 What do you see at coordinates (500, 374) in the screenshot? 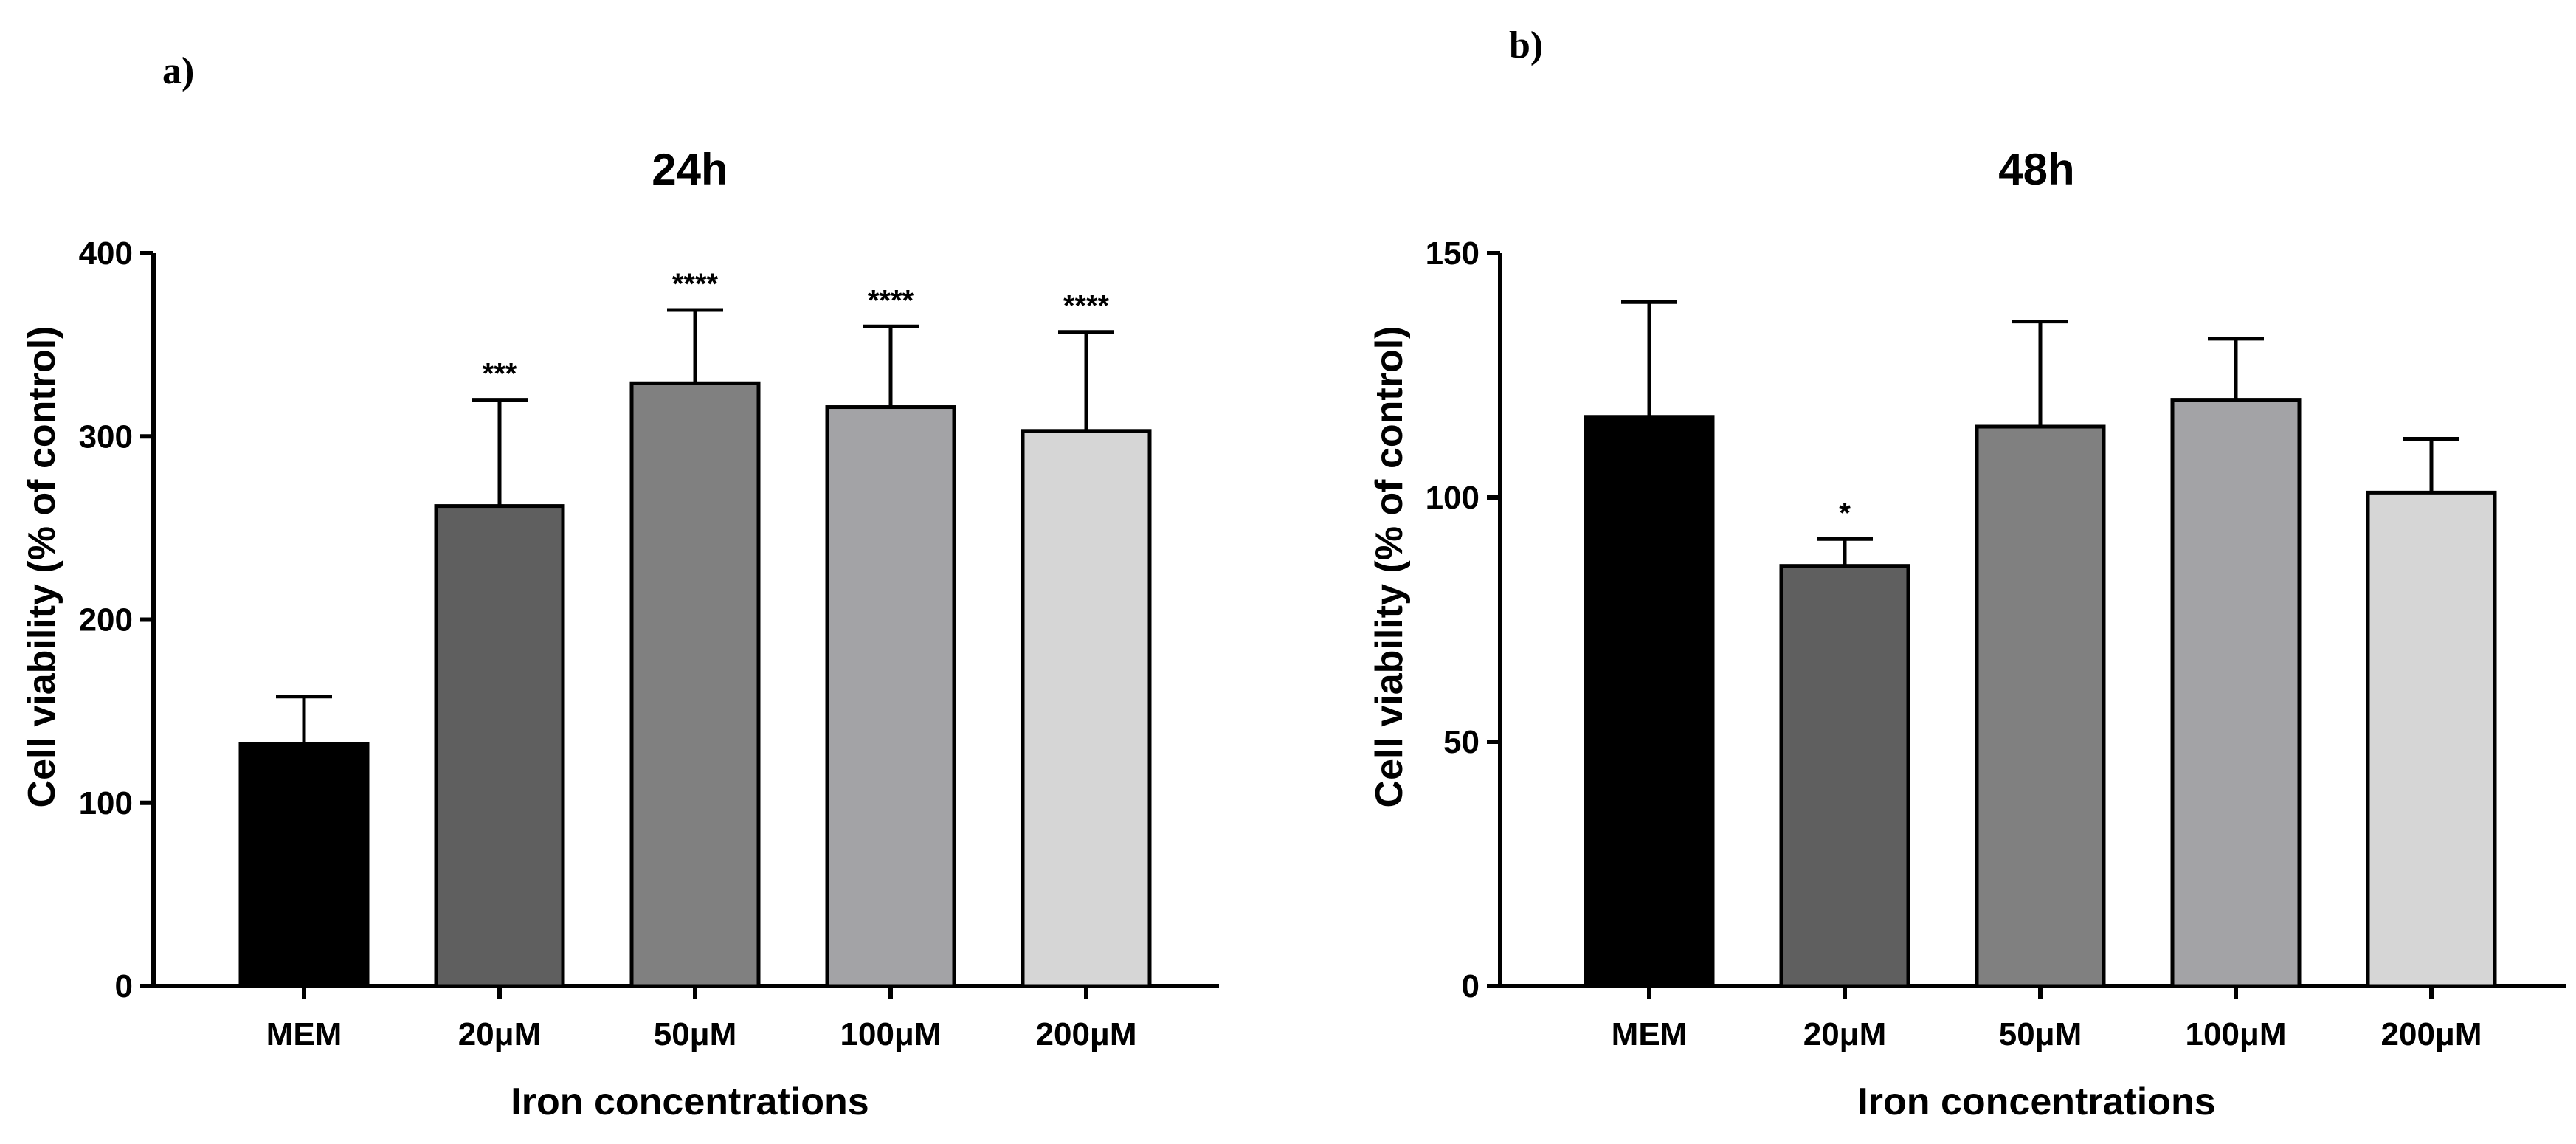
I see `significance-label: ***` at bounding box center [500, 374].